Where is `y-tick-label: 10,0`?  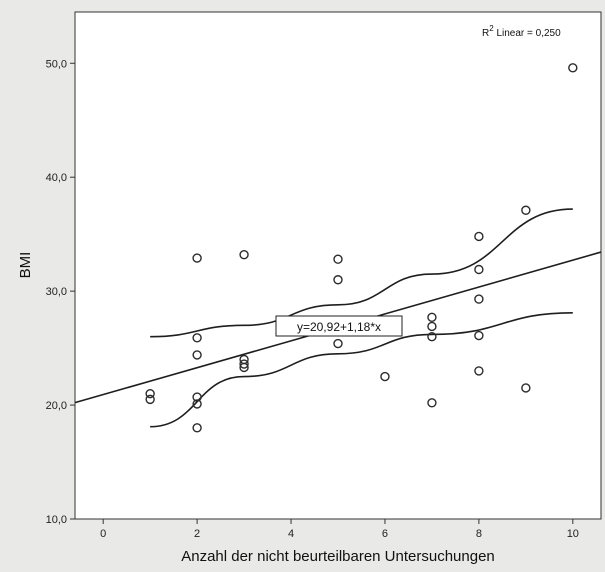
y-tick-label: 10,0 is located at coordinates (56, 520).